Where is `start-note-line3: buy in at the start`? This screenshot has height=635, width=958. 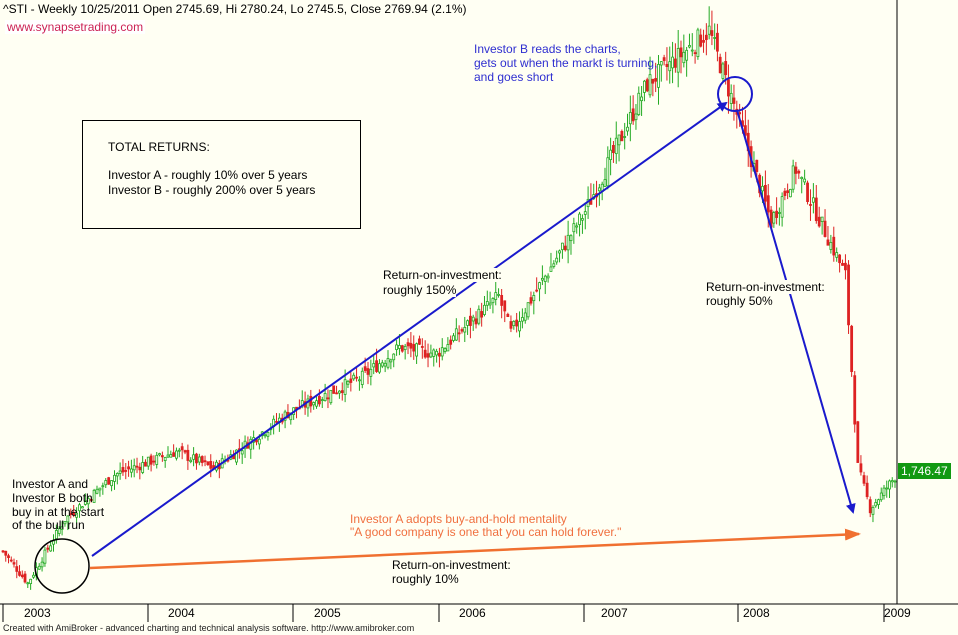 start-note-line3: buy in at the start is located at coordinates (58, 512).